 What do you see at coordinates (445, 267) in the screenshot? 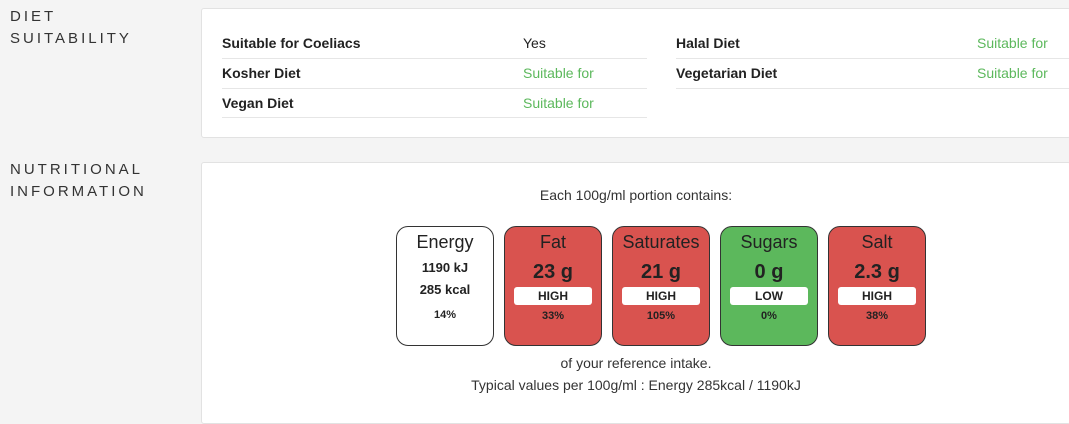
I see `energy-kj: 1190 kJ` at bounding box center [445, 267].